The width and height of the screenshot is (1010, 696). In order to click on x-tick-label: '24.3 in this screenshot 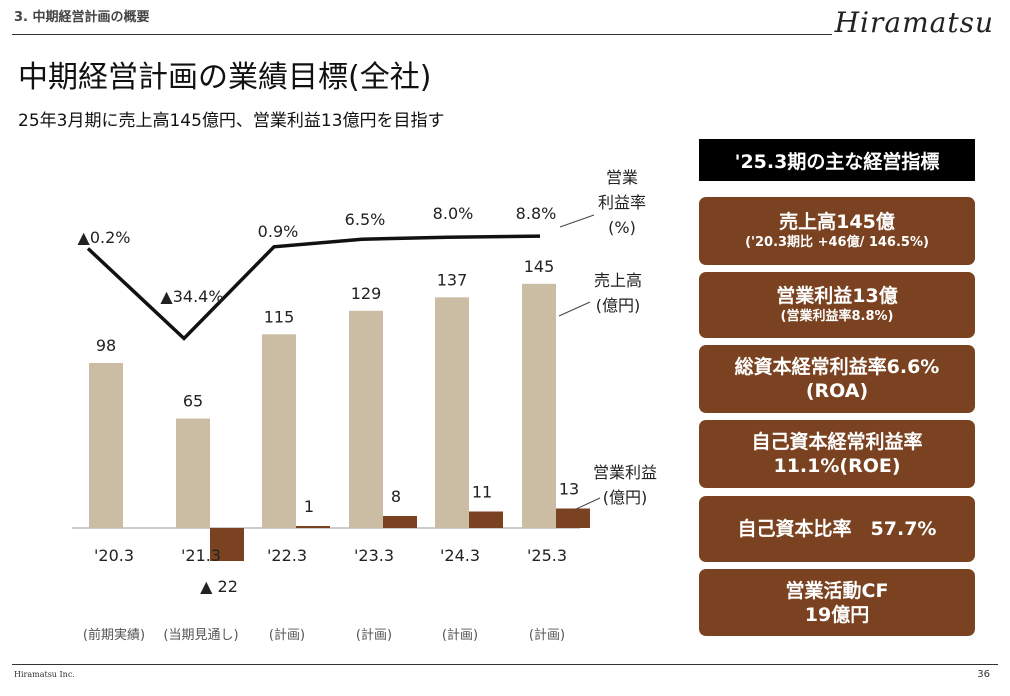, I will do `click(460, 555)`.